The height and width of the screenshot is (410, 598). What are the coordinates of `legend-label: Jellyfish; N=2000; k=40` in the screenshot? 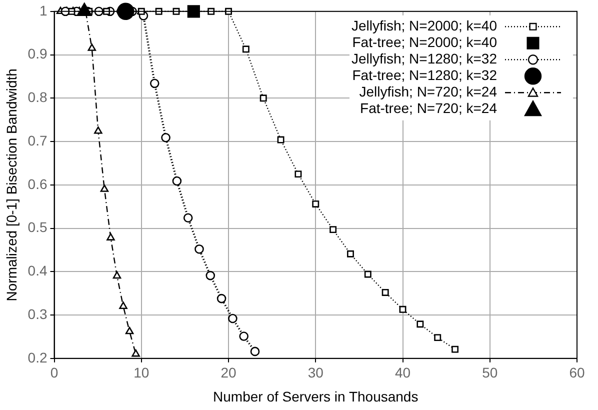 It's located at (424, 26).